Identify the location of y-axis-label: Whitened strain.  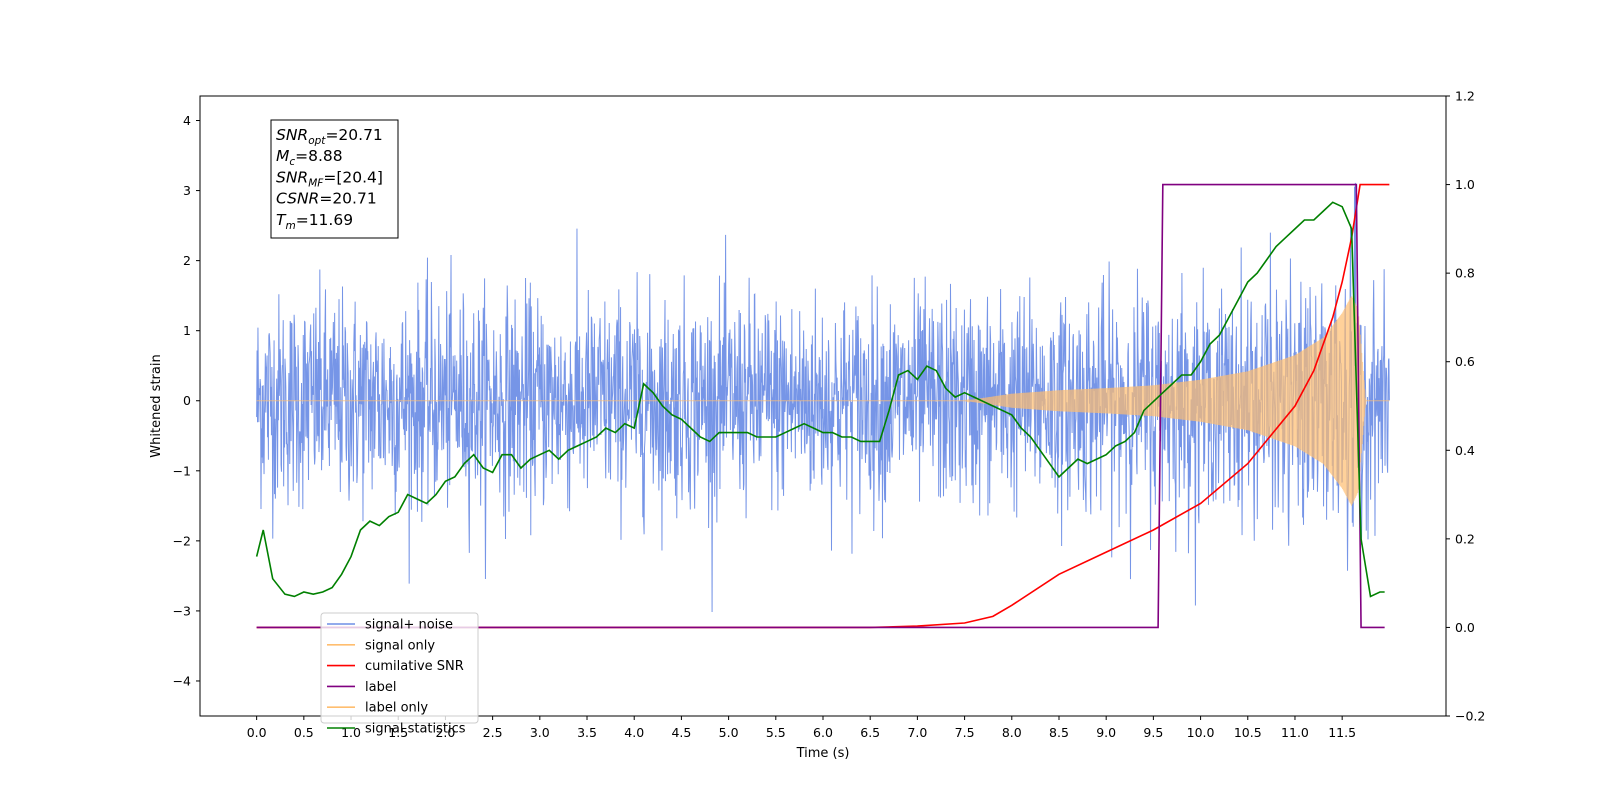
(156, 405).